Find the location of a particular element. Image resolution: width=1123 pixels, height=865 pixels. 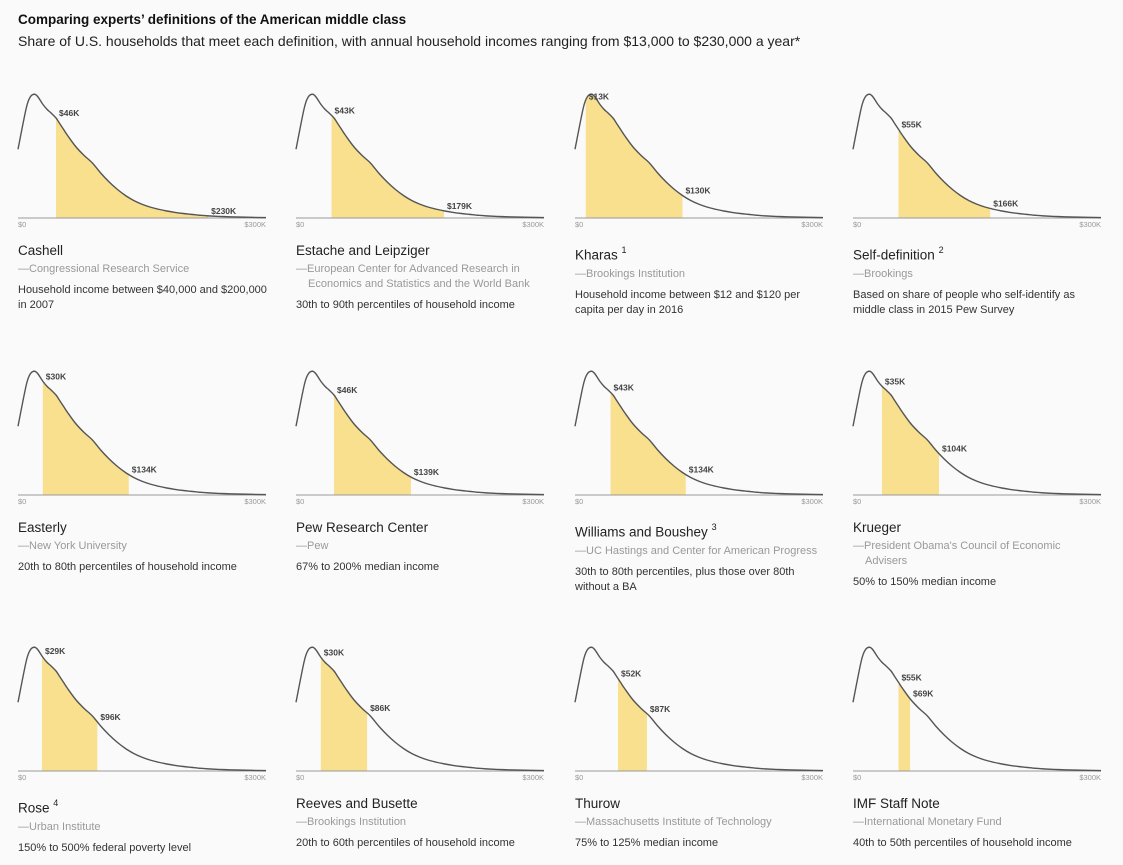

footnote-marker: 4 is located at coordinates (56, 803).